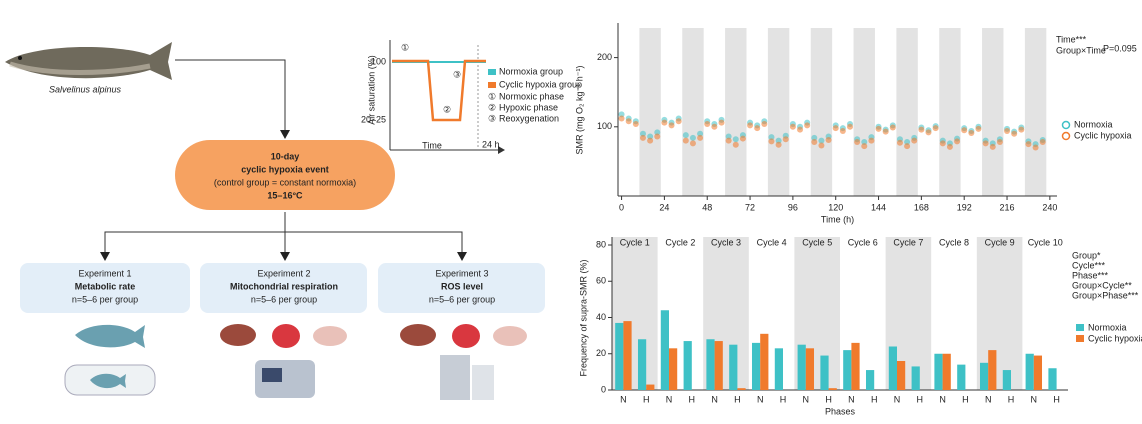  I want to click on annotation: Phase***, so click(1090, 275).